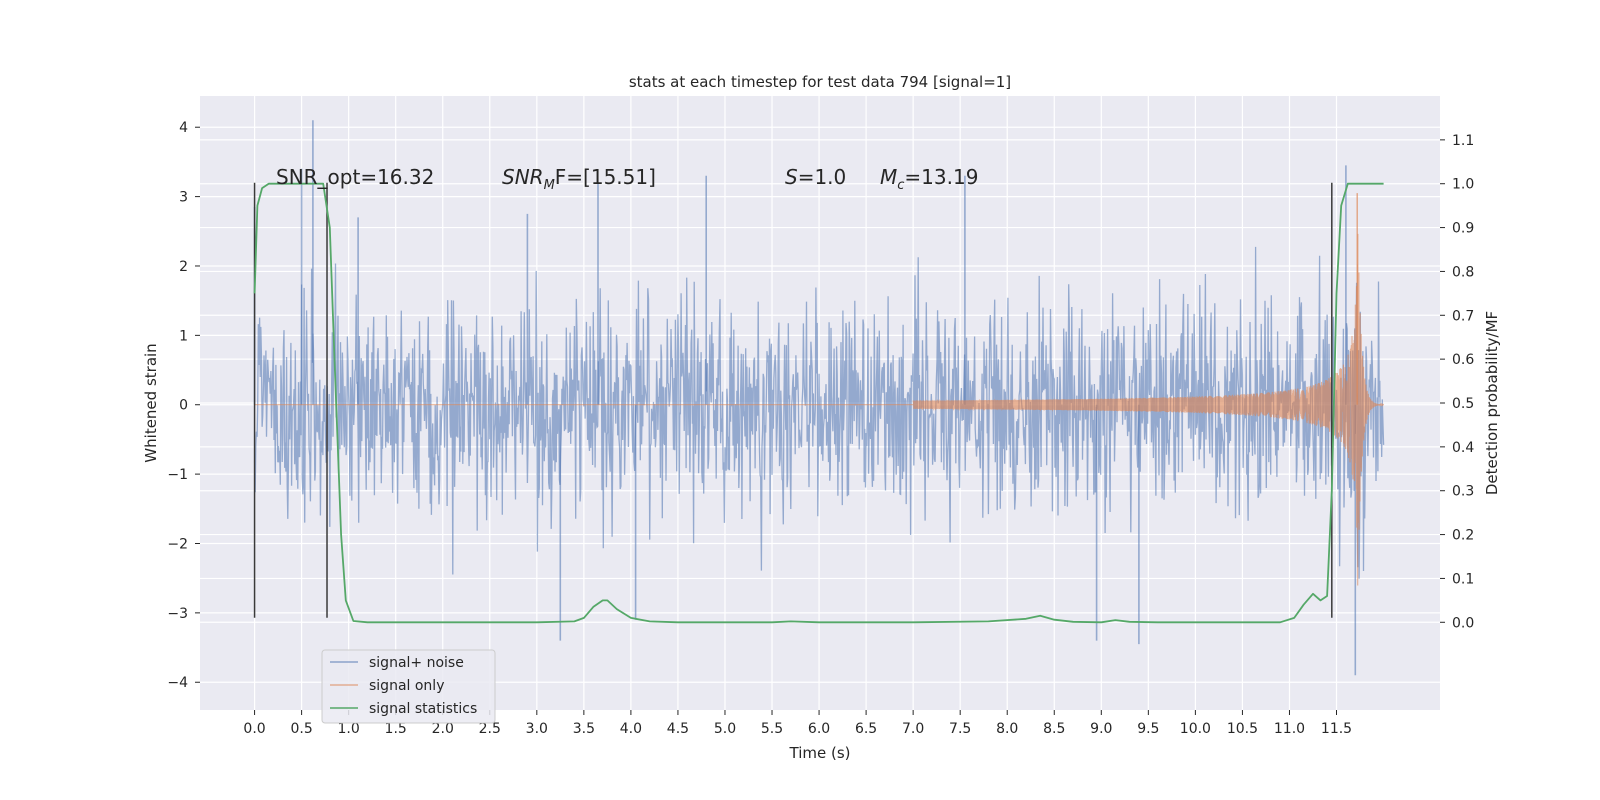 Image resolution: width=1600 pixels, height=800 pixels. I want to click on x-tick-label-13: 6.5, so click(866, 729).